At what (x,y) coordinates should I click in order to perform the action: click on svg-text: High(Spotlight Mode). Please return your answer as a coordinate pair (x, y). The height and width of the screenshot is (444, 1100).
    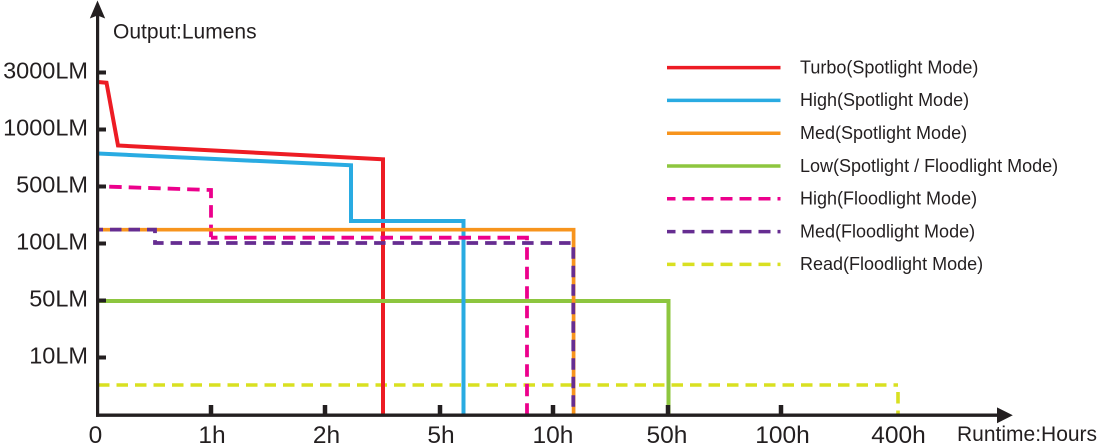
    Looking at the image, I should click on (884, 100).